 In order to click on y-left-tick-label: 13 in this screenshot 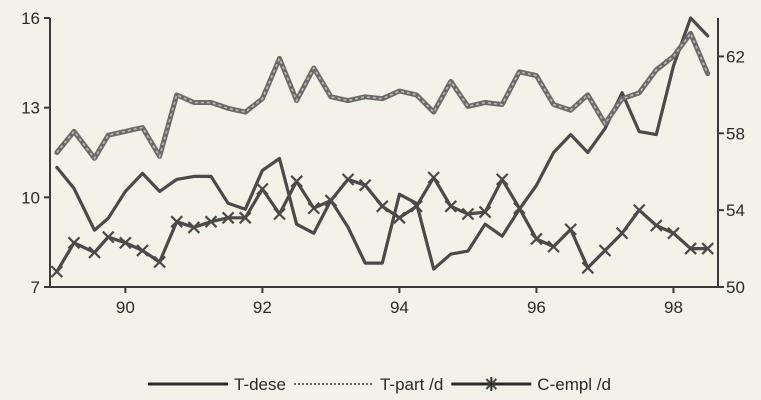, I will do `click(30, 108)`.